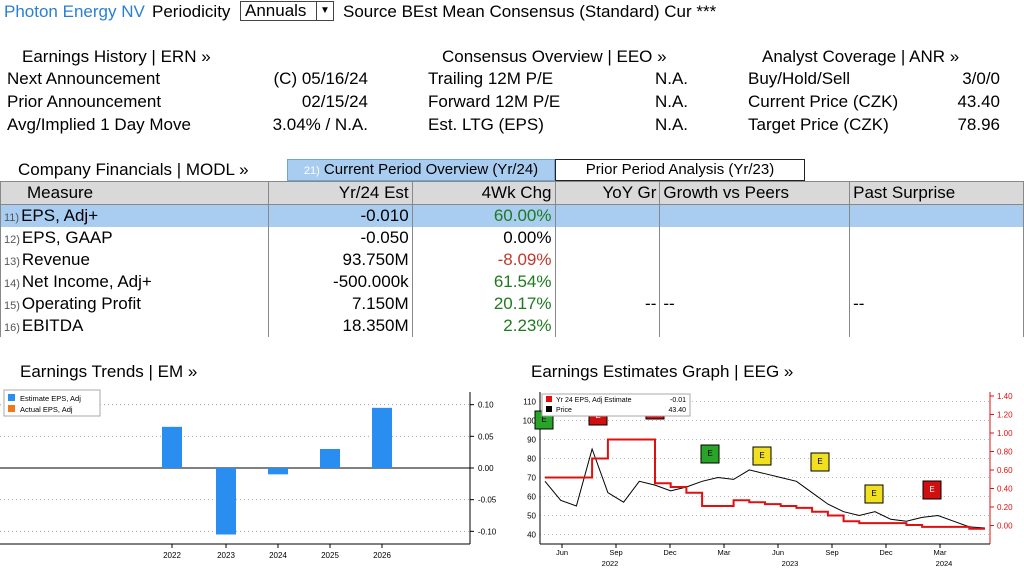  I want to click on chart-legend: Yr 24 EPS, Adj Estimate -0.01 Price 43.40, so click(616, 405).